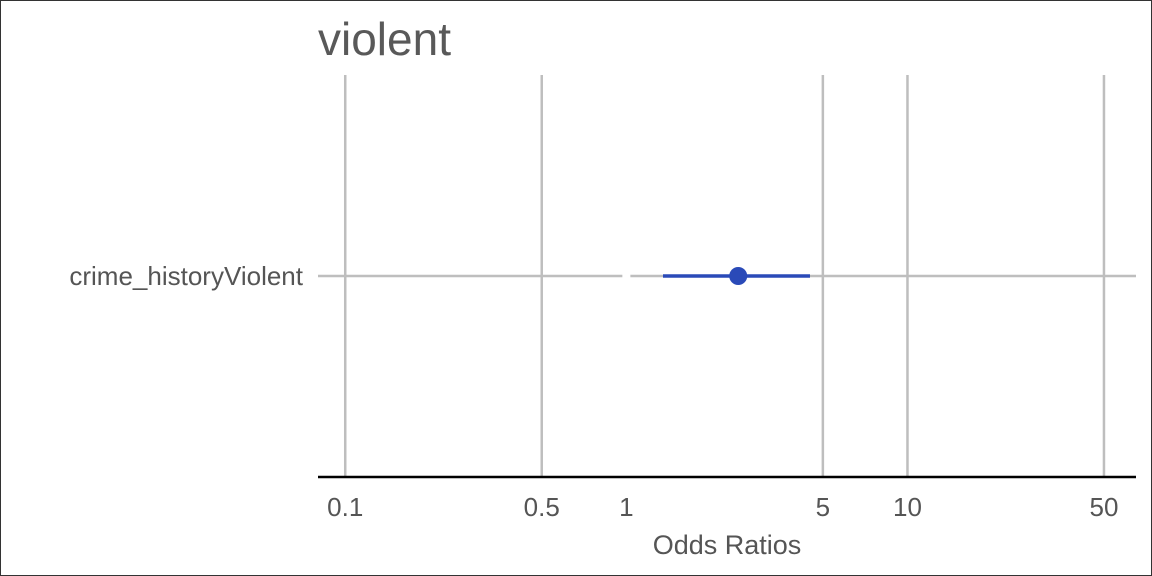  I want to click on x-axis-title: Odds Ratios, so click(727, 545).